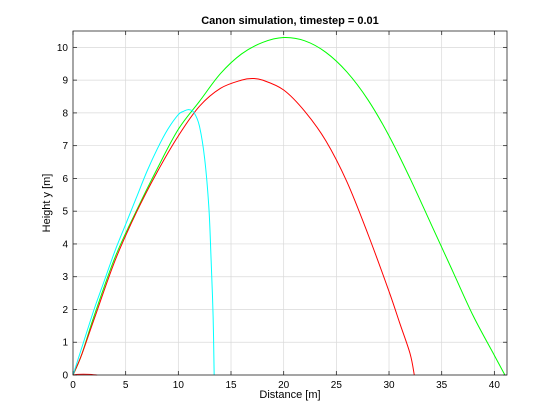 Image resolution: width=560 pixels, height=420 pixels. Describe the element at coordinates (179, 385) in the screenshot. I see `x-tick-label: 10` at that location.